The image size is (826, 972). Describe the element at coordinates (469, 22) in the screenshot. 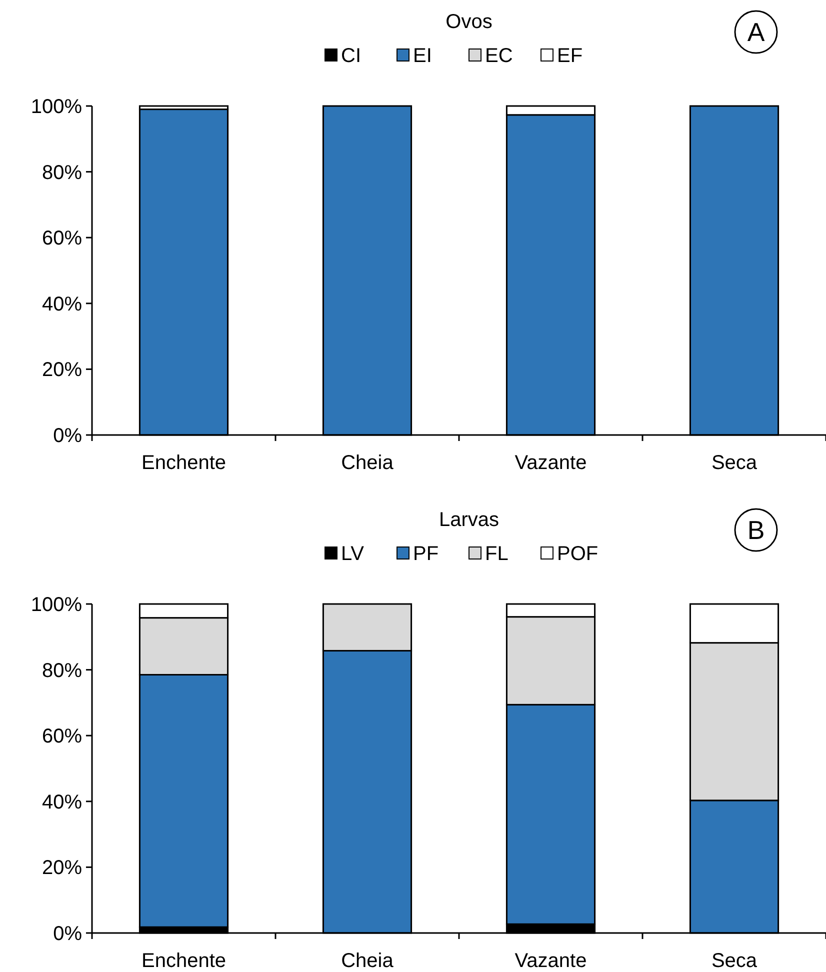

I see `chart-title: Ovos` at that location.